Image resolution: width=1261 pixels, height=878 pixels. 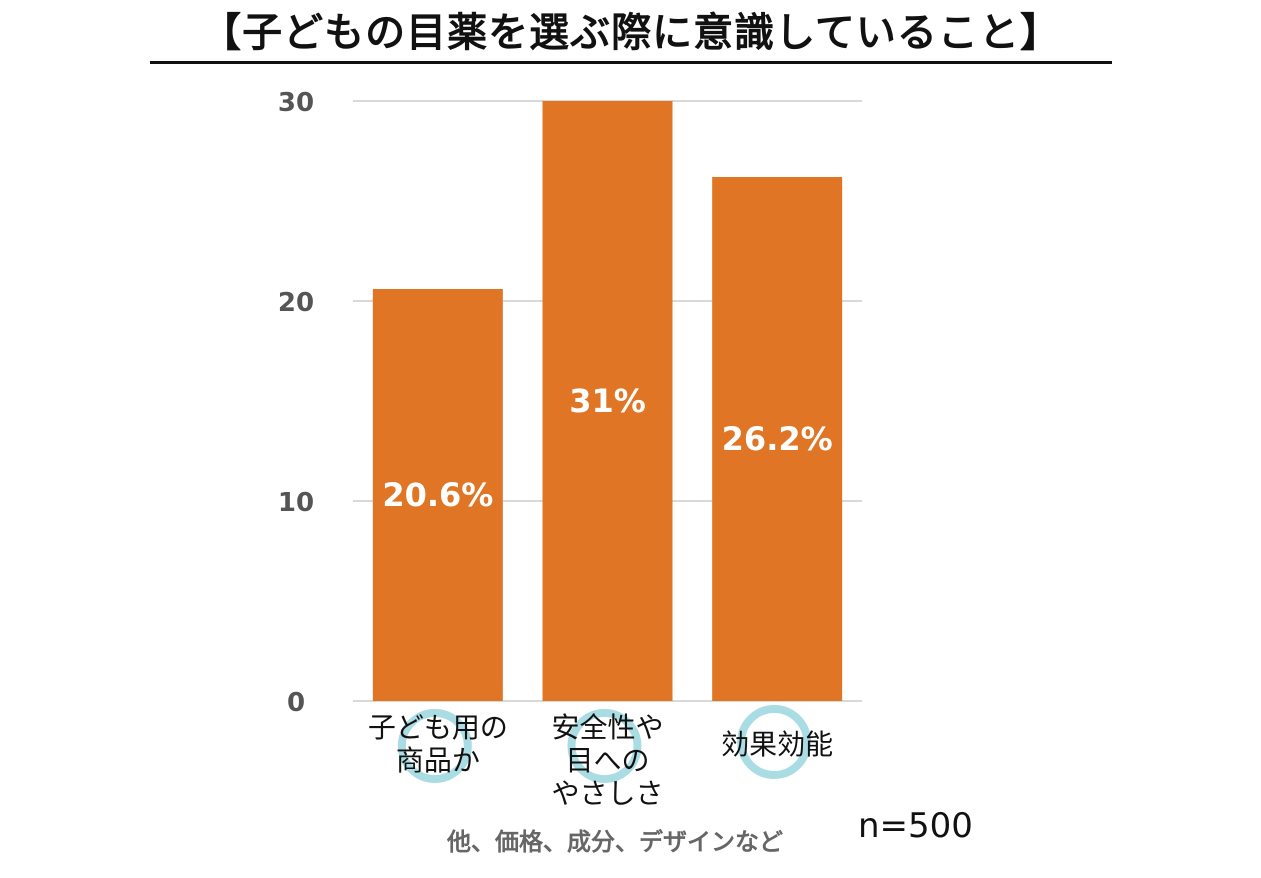 What do you see at coordinates (615, 842) in the screenshot?
I see `footnote: 他、価格、成分、デザインなど` at bounding box center [615, 842].